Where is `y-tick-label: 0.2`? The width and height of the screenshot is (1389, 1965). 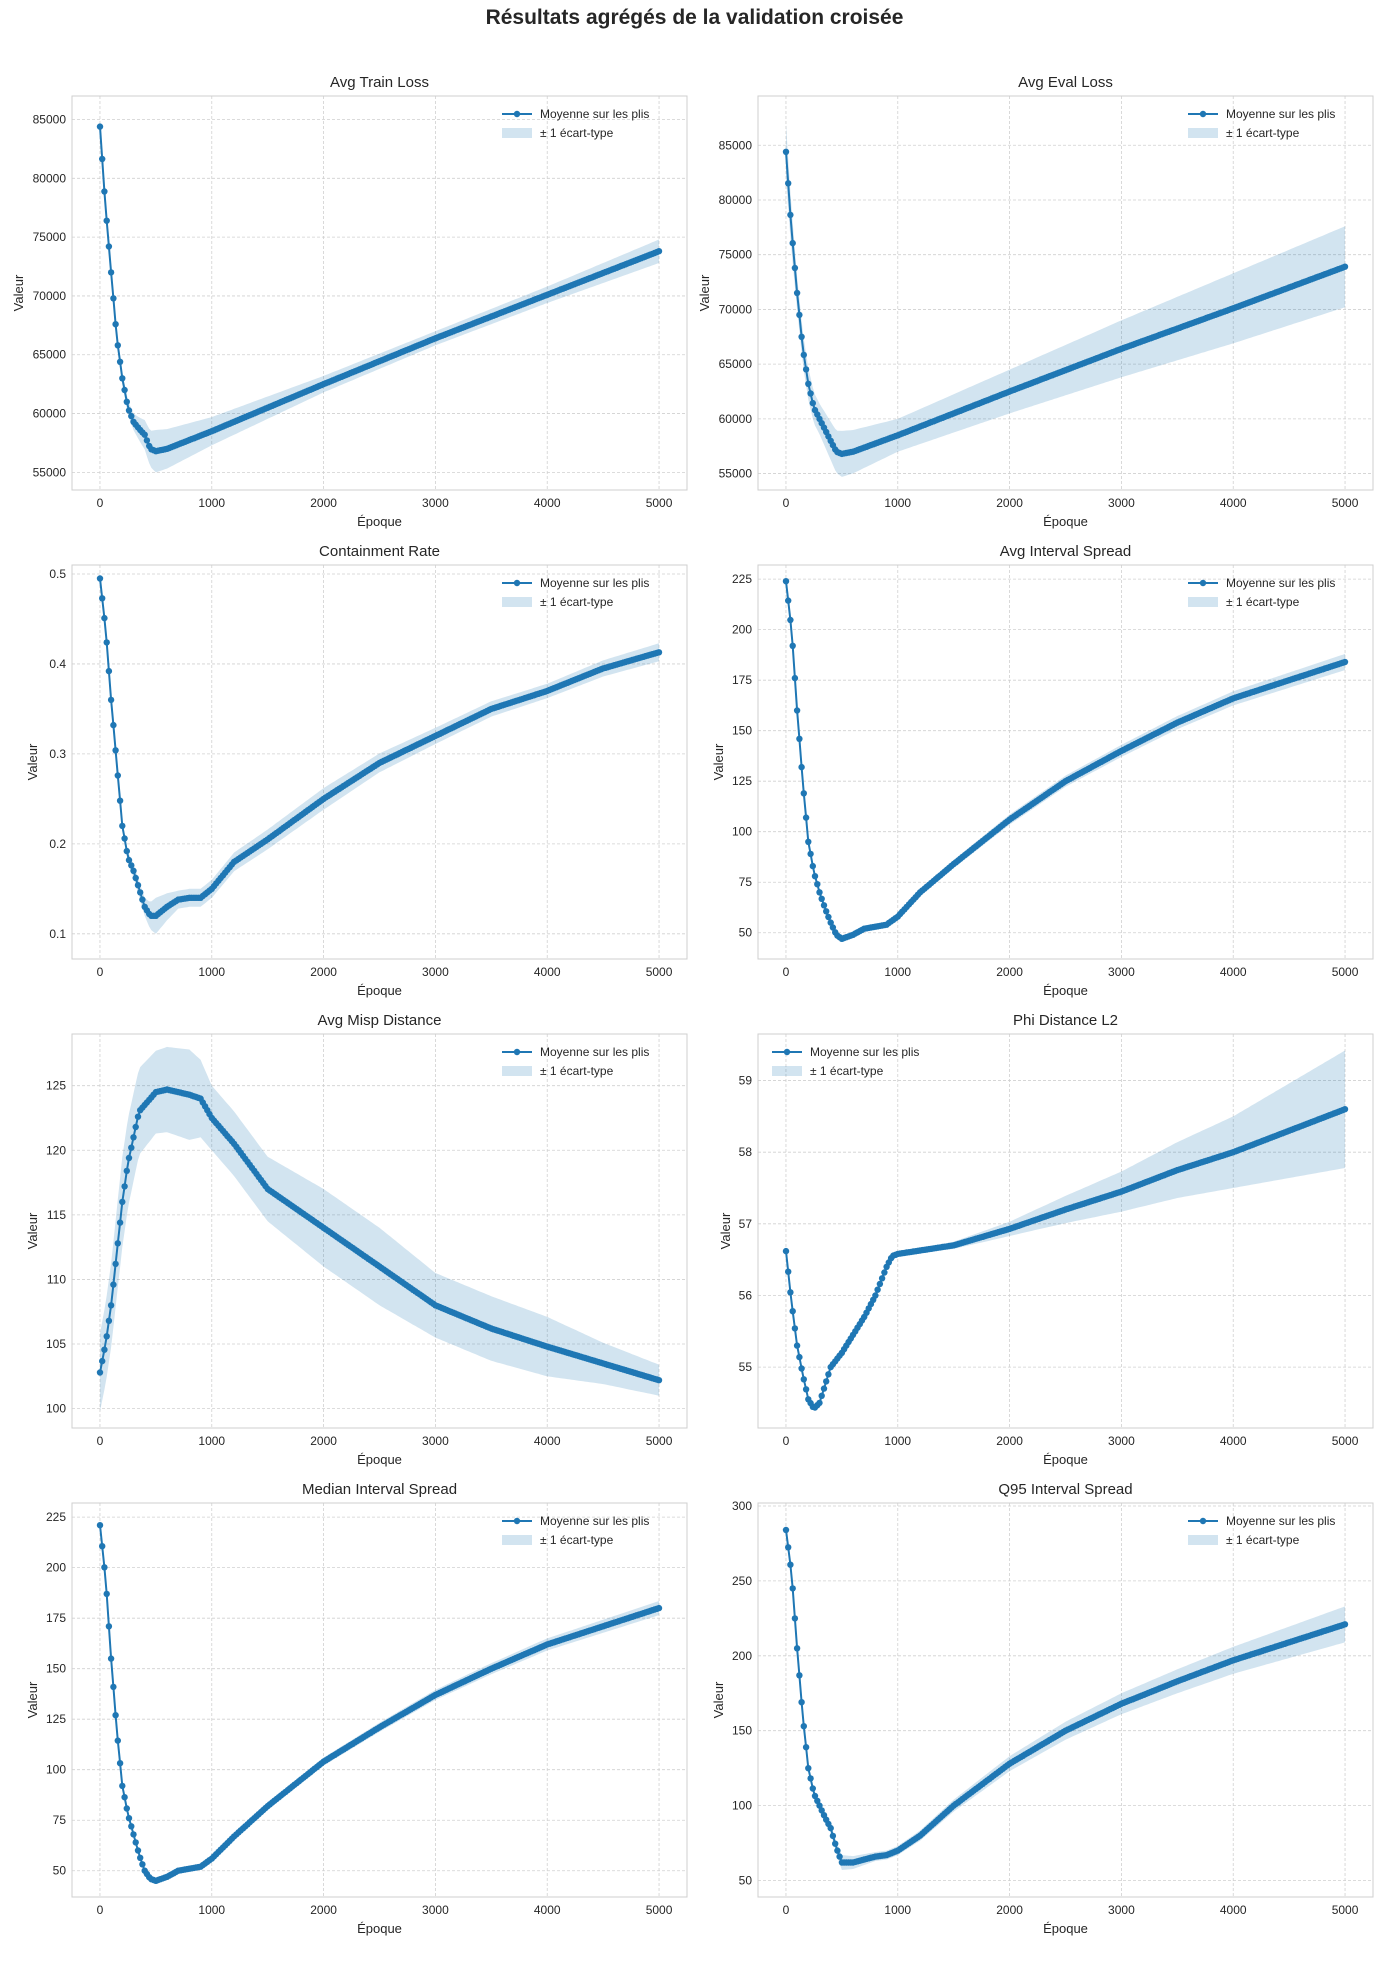
y-tick-label: 0.2 is located at coordinates (57, 844).